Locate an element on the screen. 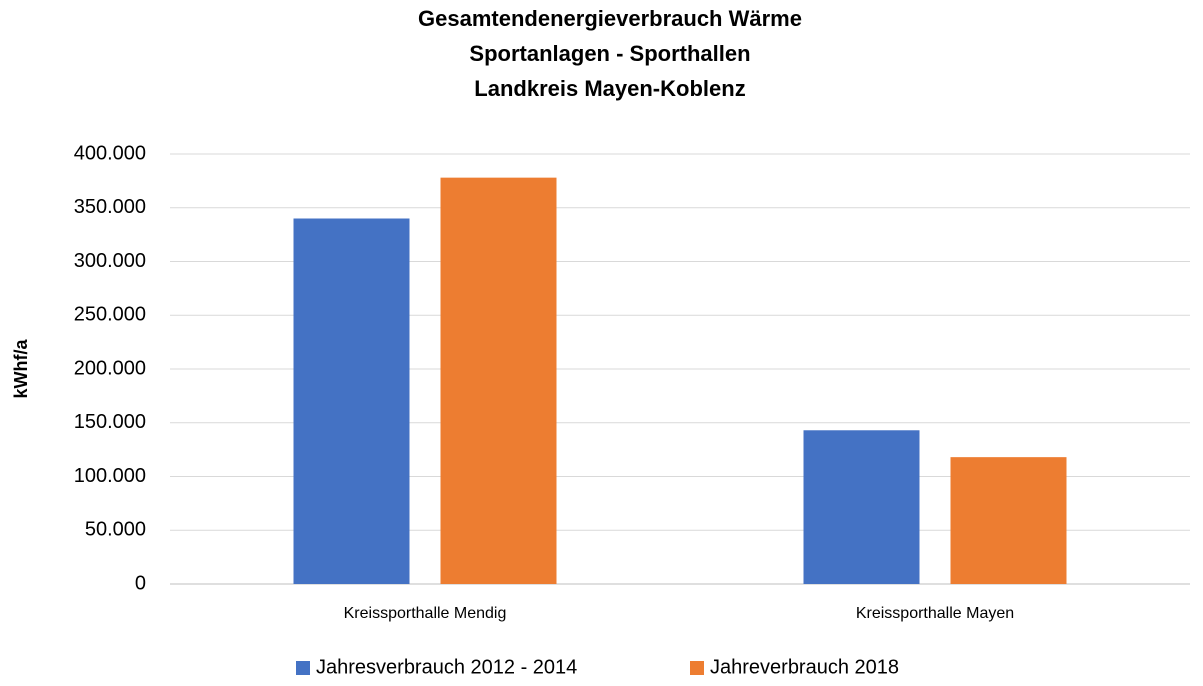 The image size is (1203, 686). chart-title: Sportanlagen - Sporthallen is located at coordinates (609, 53).